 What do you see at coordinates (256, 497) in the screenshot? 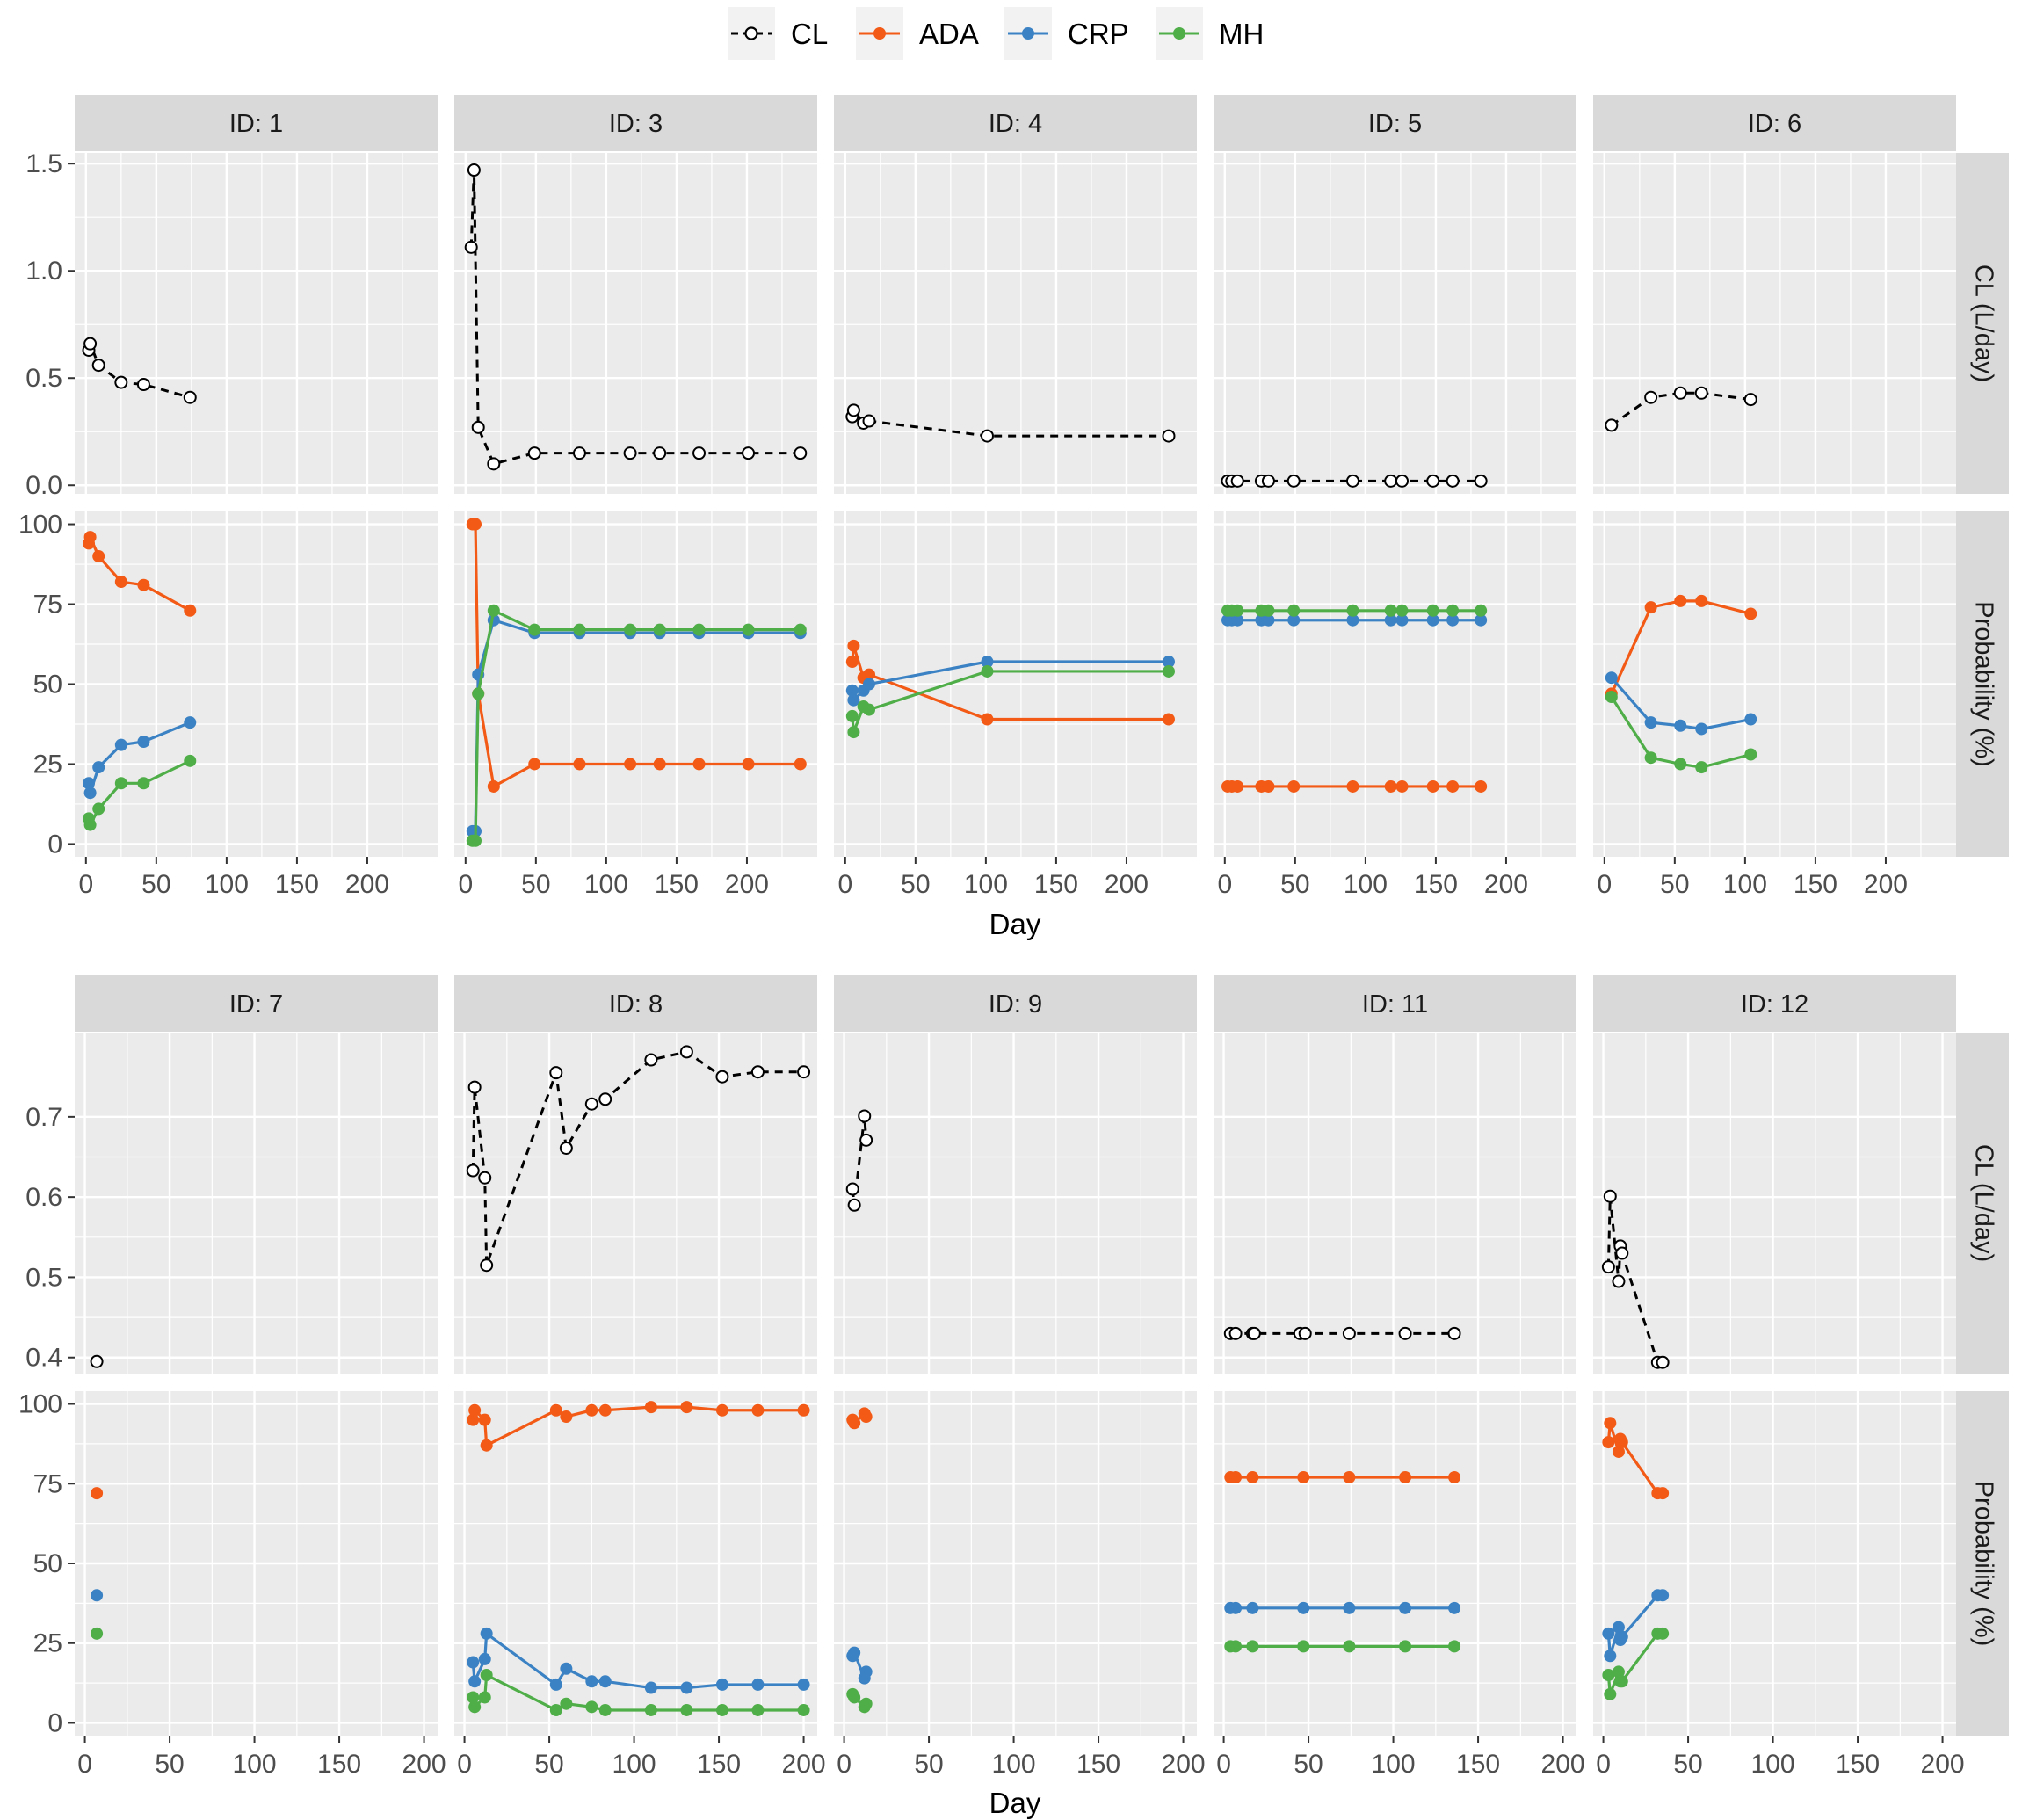
I see `facet-panel-1: ID: 1 0 50 100 150 200` at bounding box center [256, 497].